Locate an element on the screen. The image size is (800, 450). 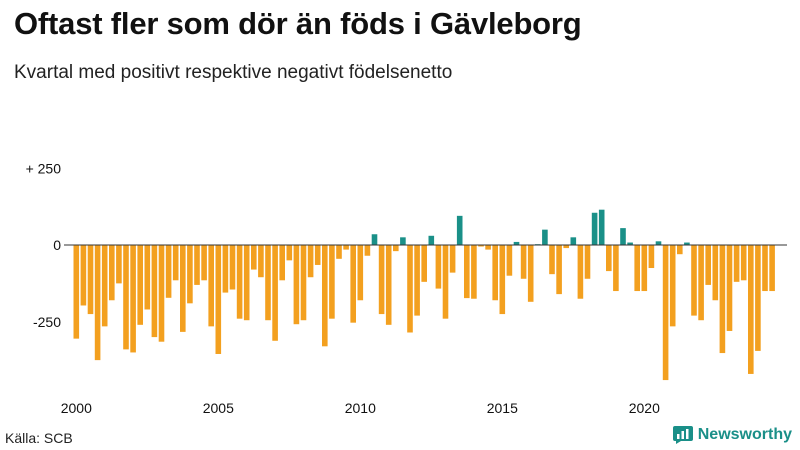
bar-2011Q3 is located at coordinates (403, 241).